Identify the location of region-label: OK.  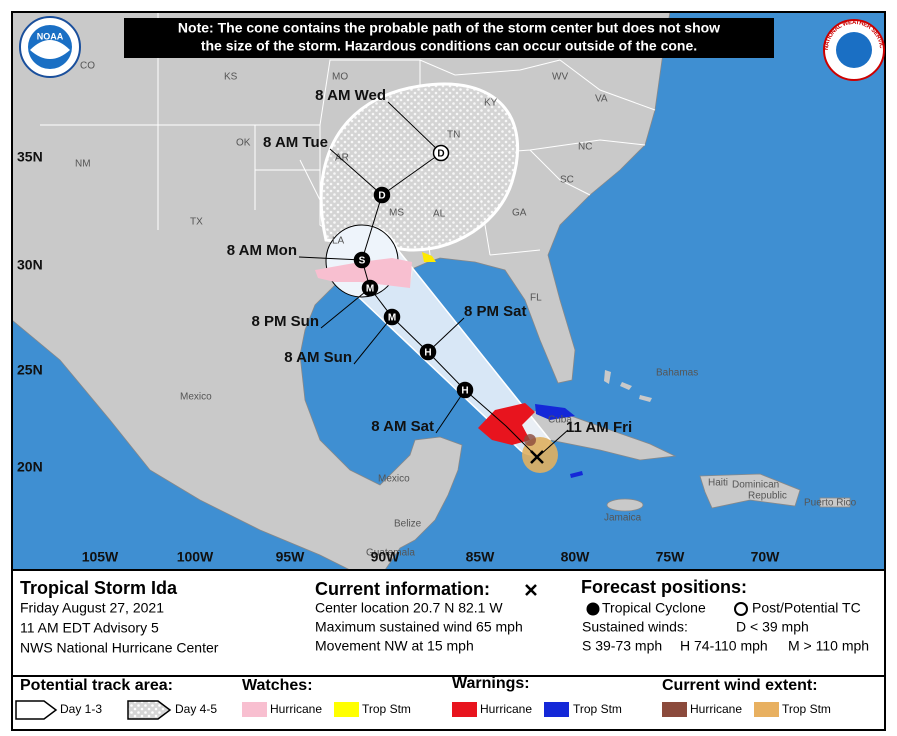
(243, 143).